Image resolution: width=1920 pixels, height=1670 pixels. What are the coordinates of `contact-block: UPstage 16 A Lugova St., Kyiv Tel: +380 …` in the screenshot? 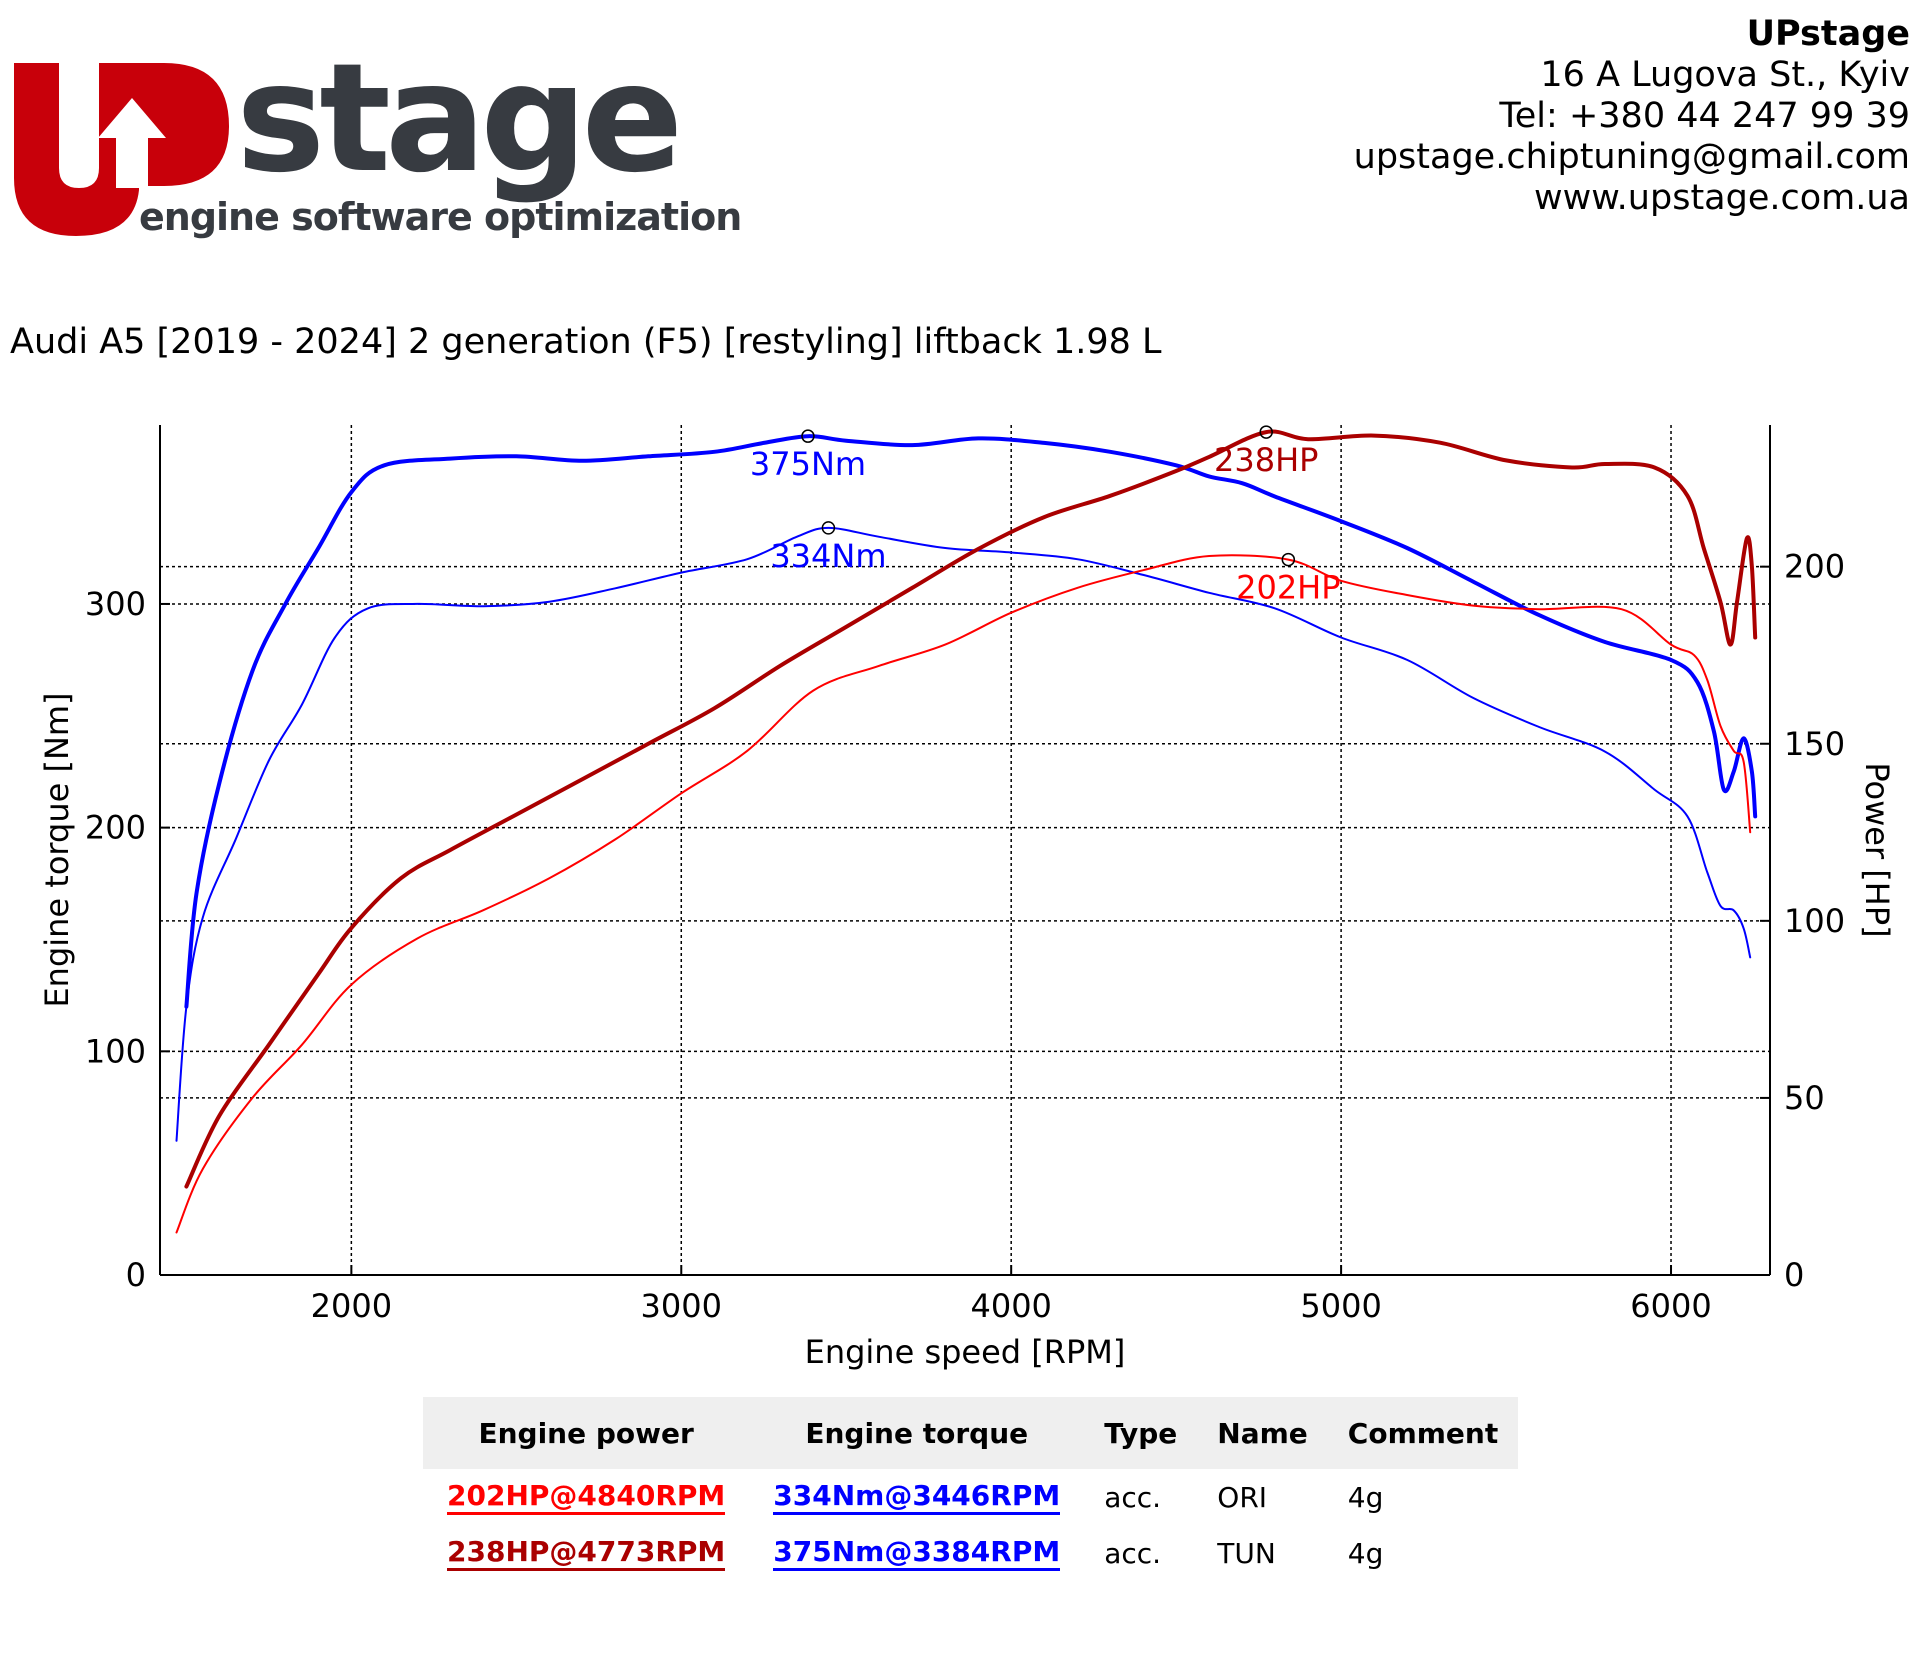 It's located at (1632, 116).